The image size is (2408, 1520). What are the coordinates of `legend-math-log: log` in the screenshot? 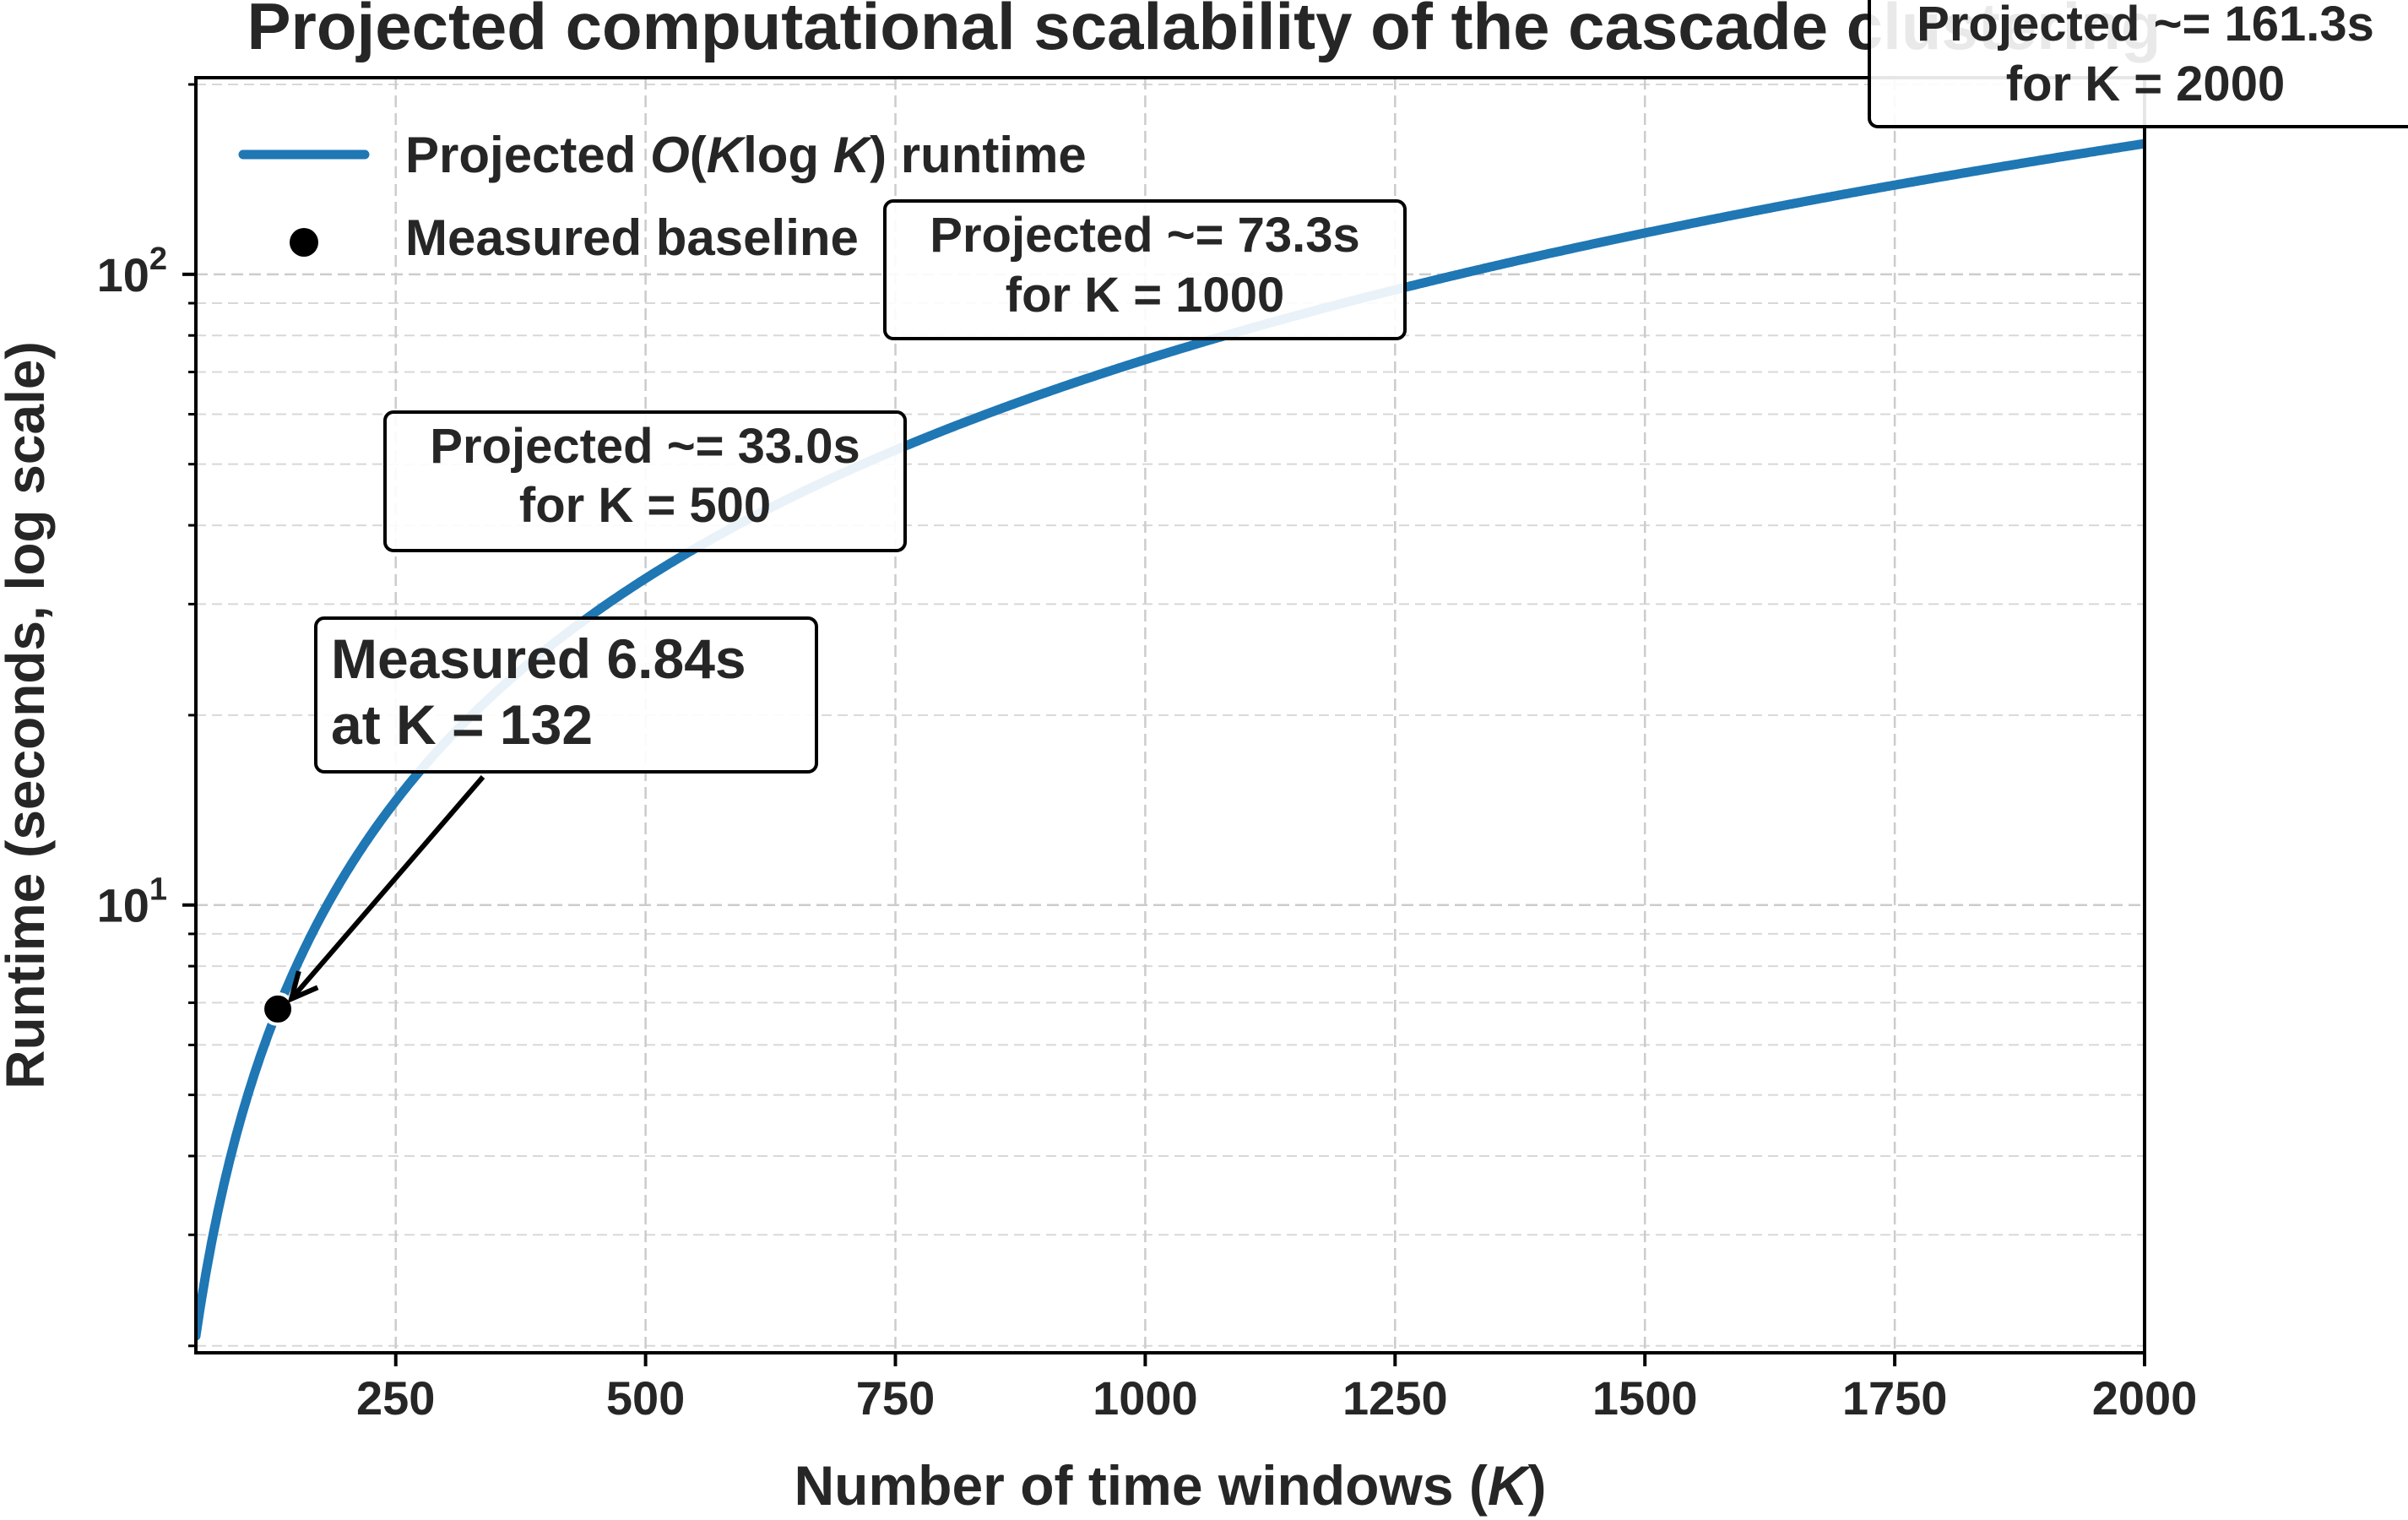 It's located at (781, 155).